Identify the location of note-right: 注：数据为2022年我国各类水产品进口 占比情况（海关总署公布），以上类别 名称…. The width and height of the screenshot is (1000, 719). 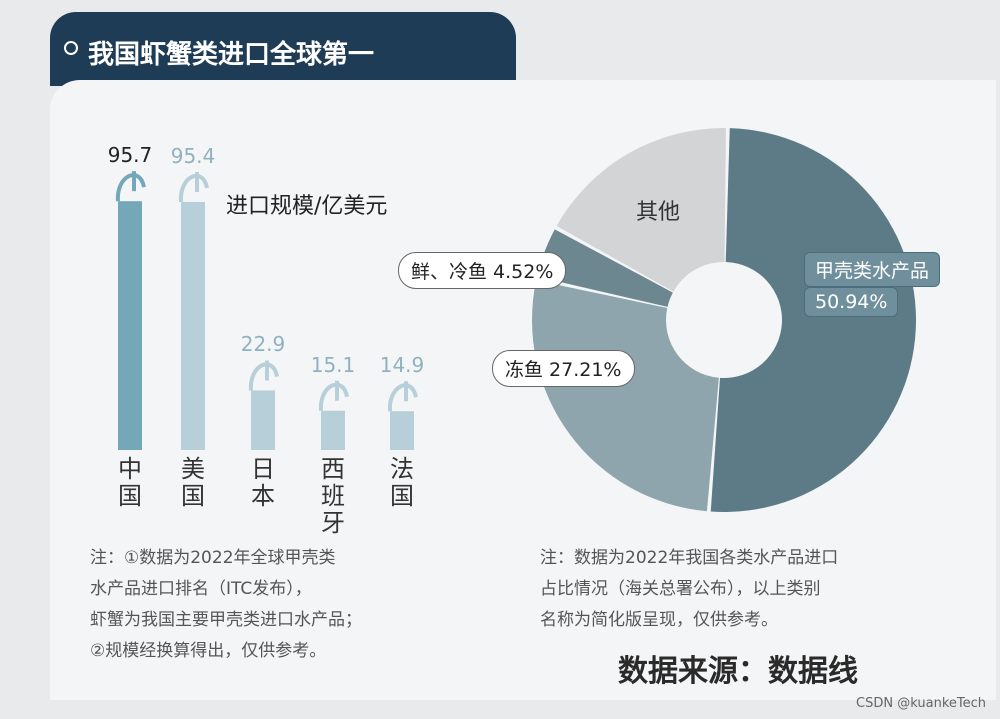
(689, 589).